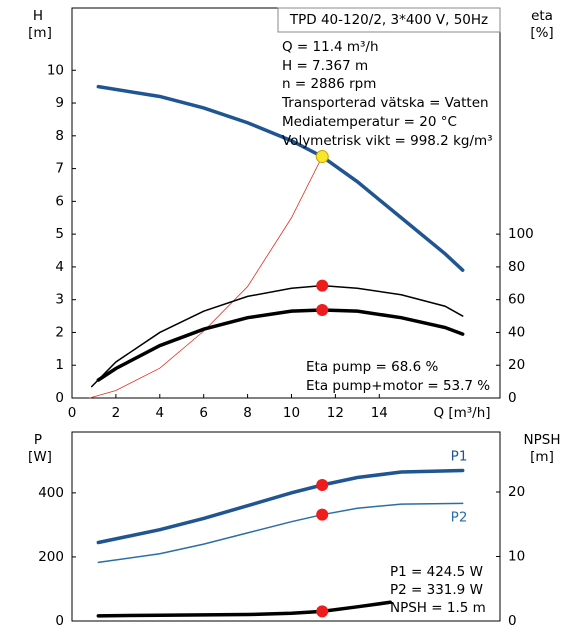 Image resolution: width=585 pixels, height=637 pixels. Describe the element at coordinates (291, 413) in the screenshot. I see `x-tick-label: 10` at that location.